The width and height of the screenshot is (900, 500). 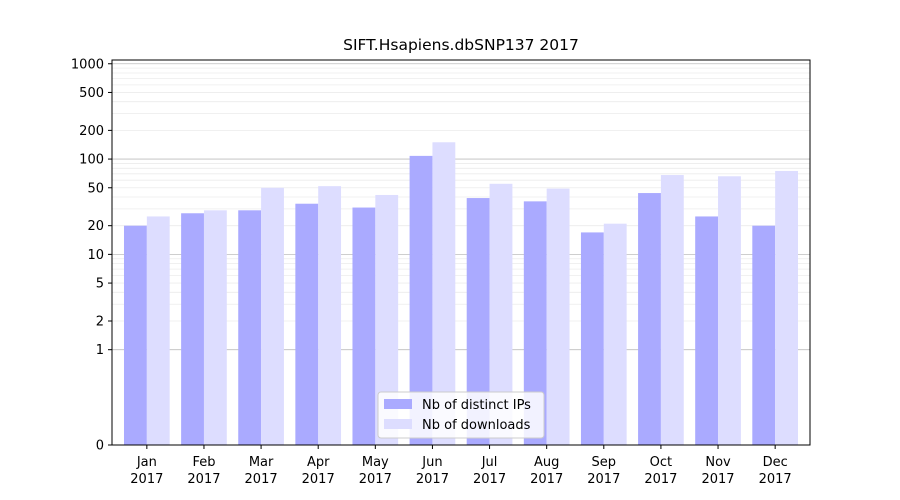 I want to click on chart-title: SIFT.Hsapiens.dbSNP137 2017, so click(x=461, y=45).